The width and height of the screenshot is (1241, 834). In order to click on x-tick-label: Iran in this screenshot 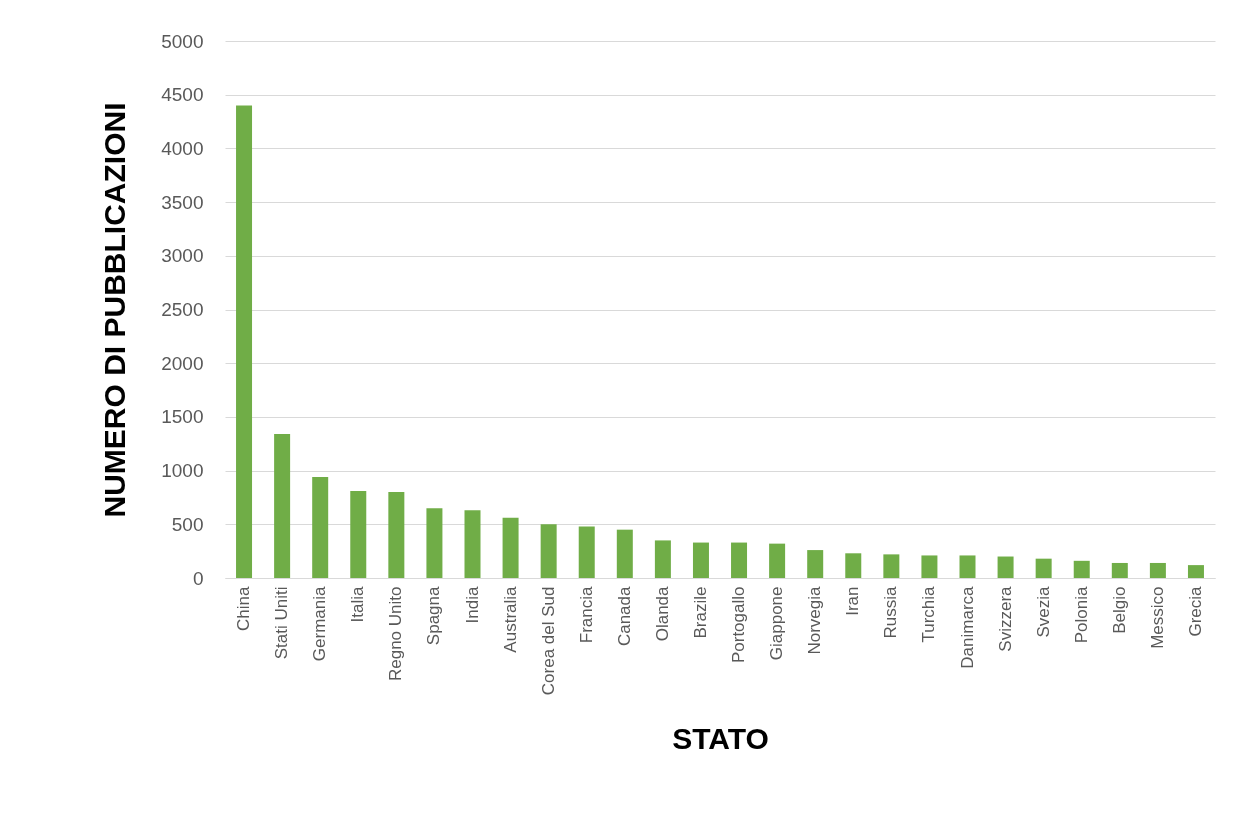, I will do `click(853, 601)`.